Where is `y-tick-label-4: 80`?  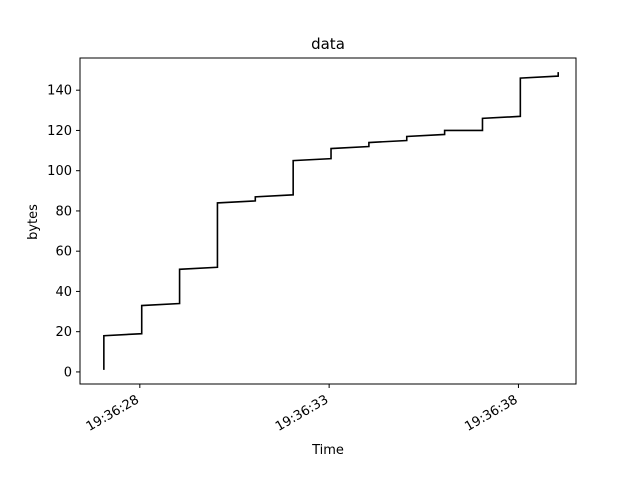
y-tick-label-4: 80 is located at coordinates (63, 211).